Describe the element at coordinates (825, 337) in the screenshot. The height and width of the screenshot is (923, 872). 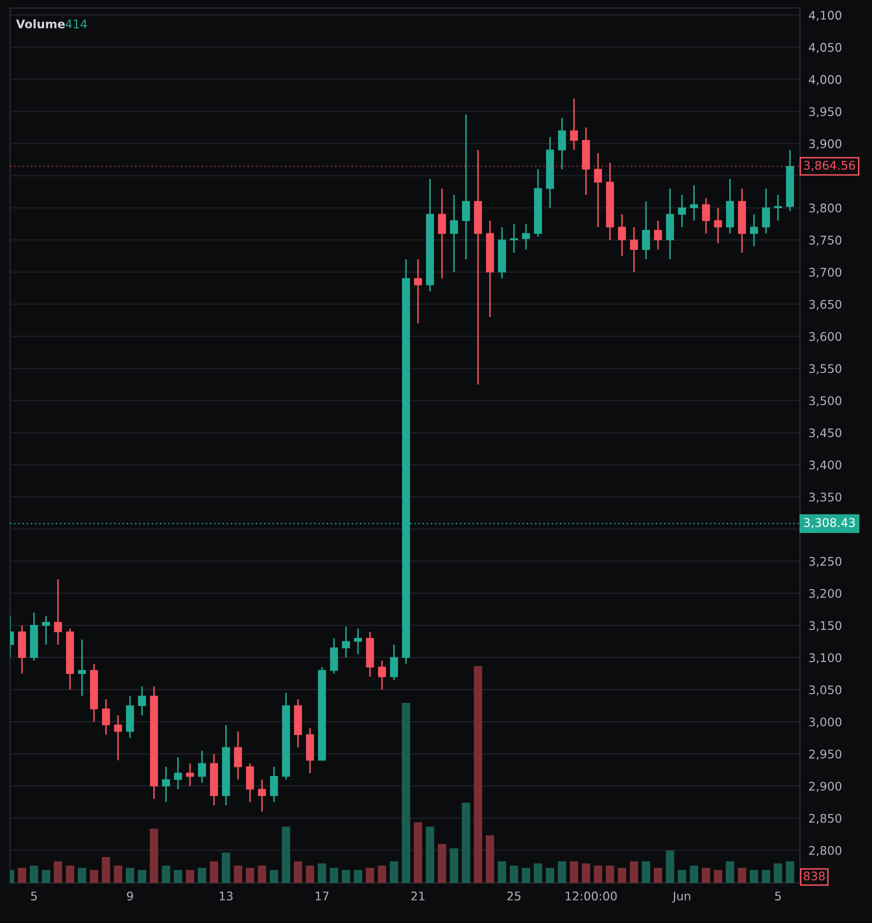
I see `y-tick-label: 3,600` at that location.